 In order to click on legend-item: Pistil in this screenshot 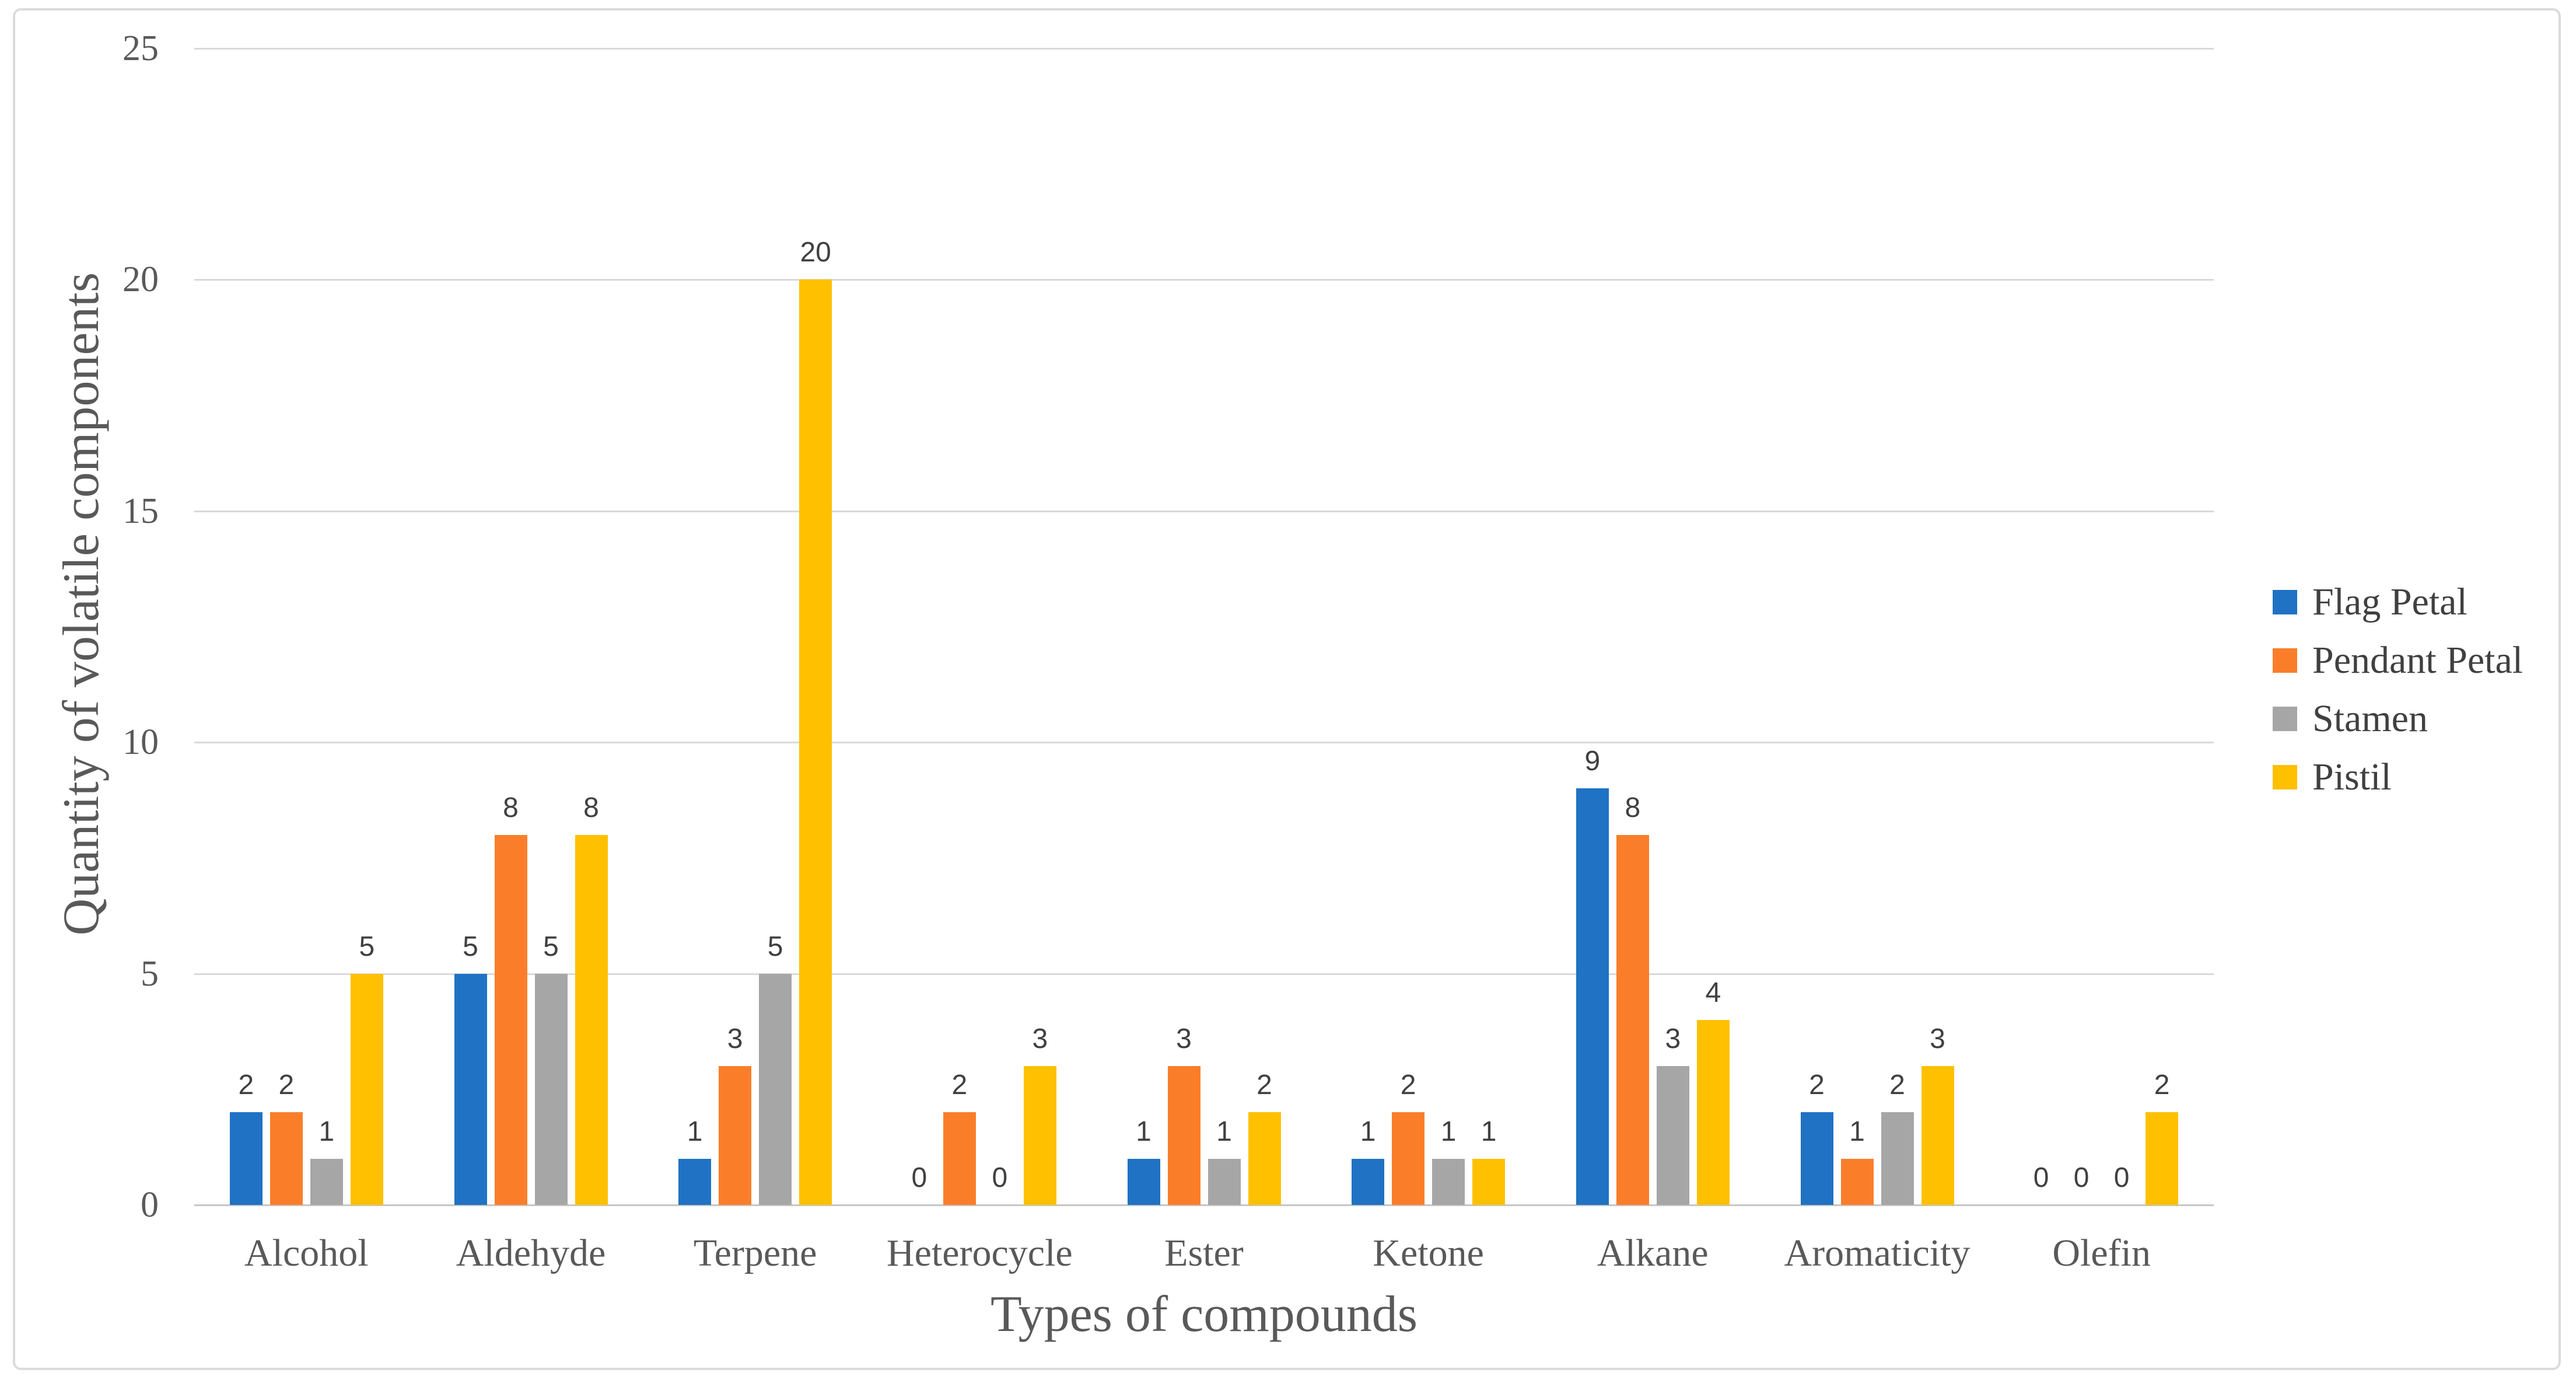, I will do `click(2398, 777)`.